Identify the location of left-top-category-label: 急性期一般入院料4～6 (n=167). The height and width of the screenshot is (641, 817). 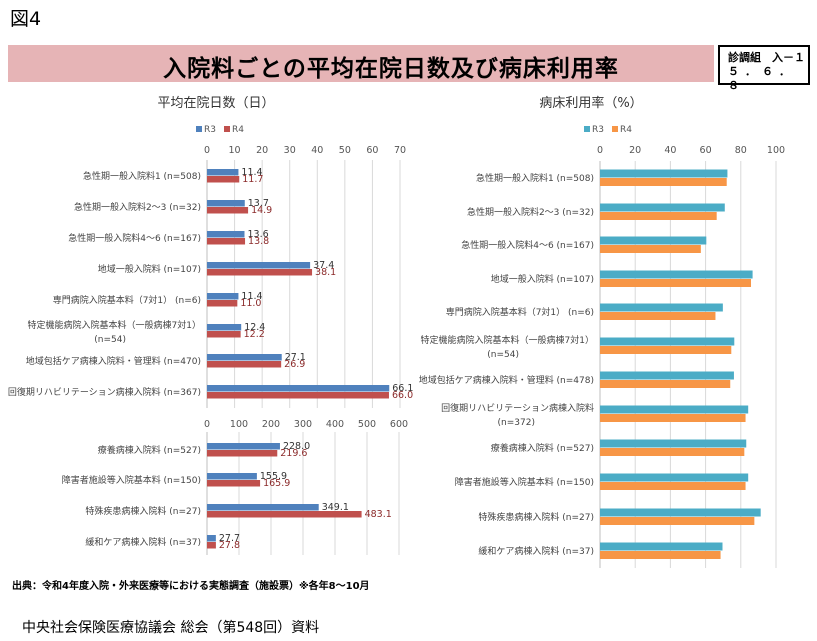
(134, 238).